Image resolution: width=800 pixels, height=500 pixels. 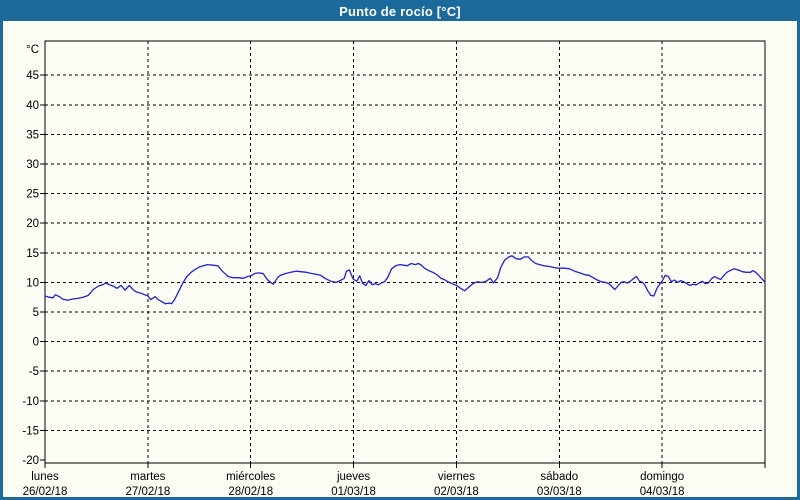 I want to click on day-date-label: 01/03/18, so click(x=353, y=492).